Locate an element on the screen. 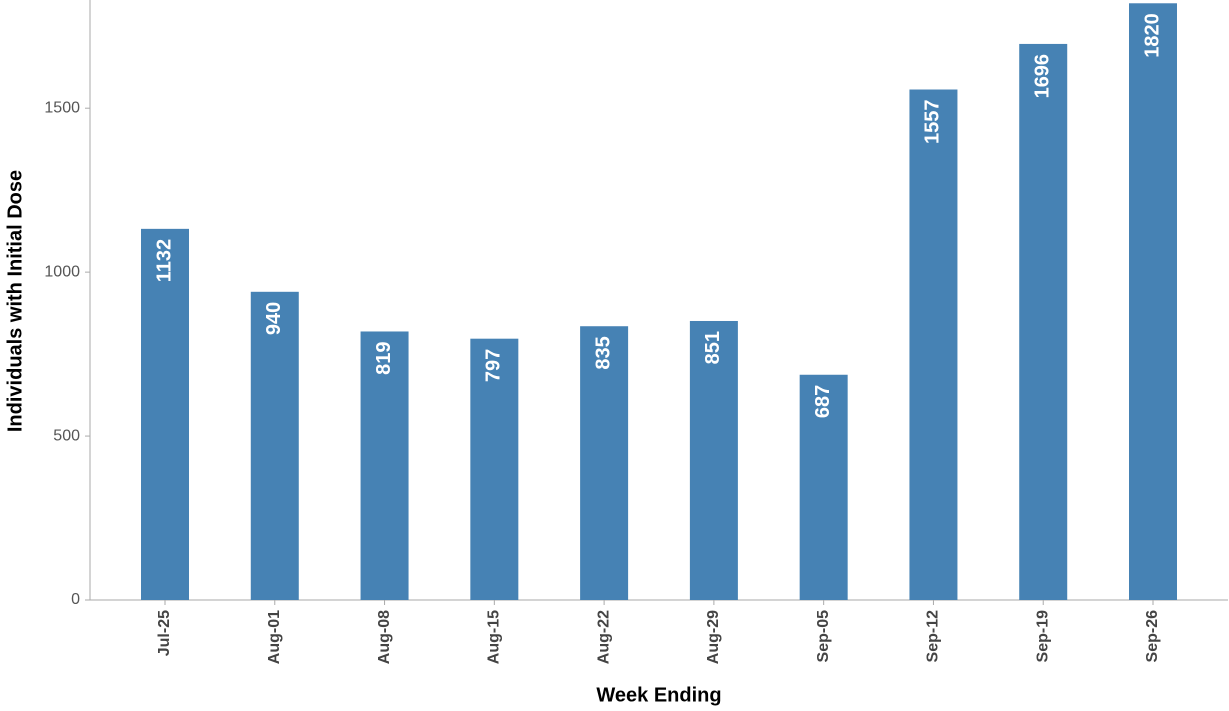  y-tick-label: 0 is located at coordinates (75, 599).